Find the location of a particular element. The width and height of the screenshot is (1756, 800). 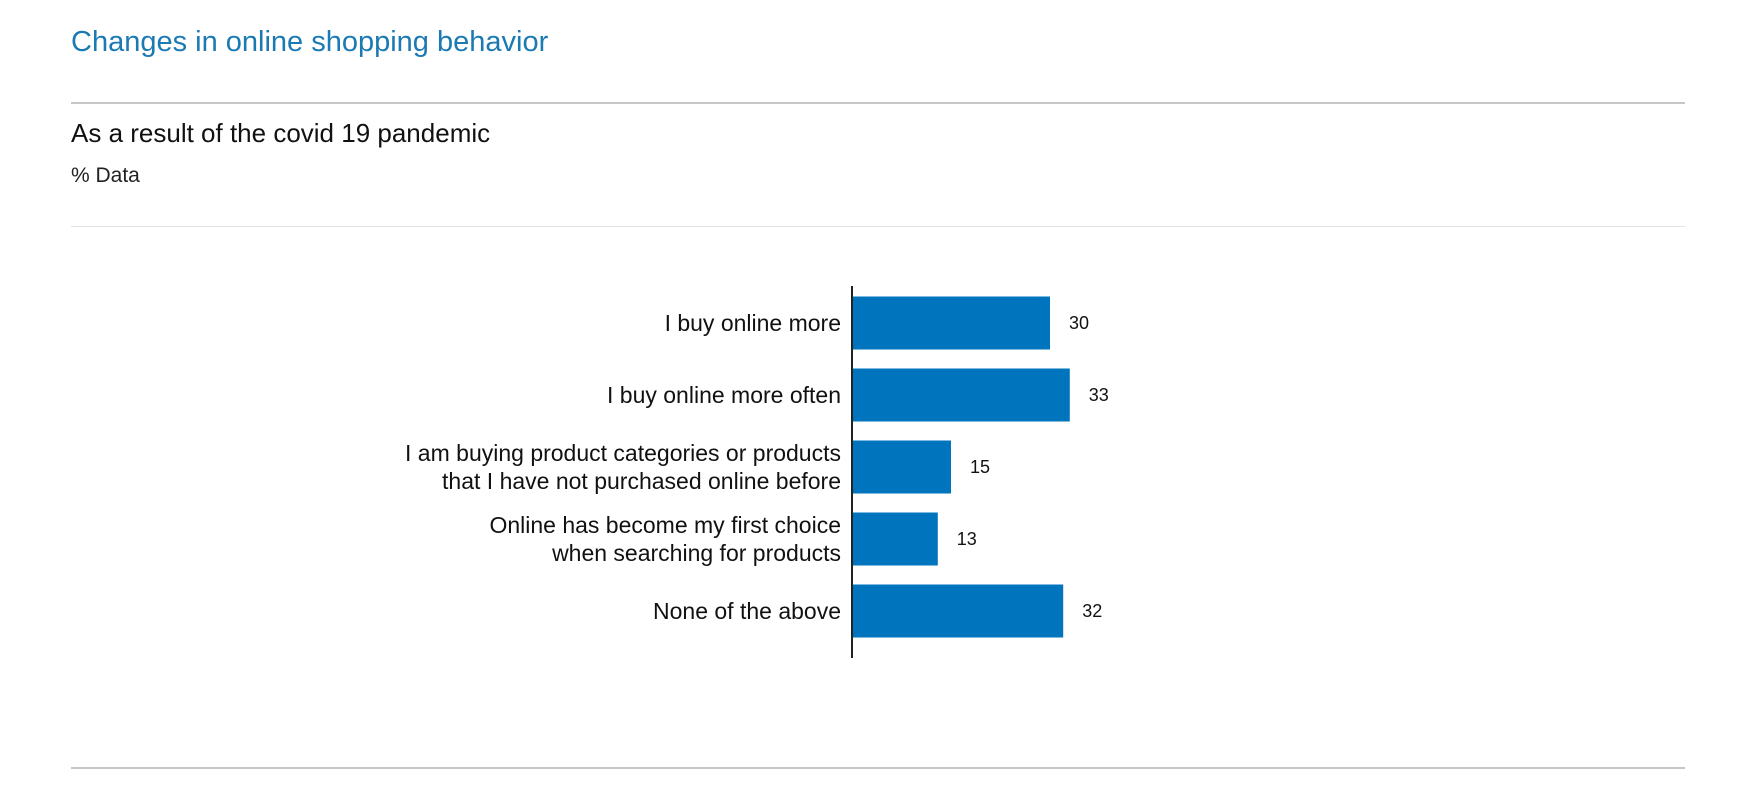

value-label-3: 15 is located at coordinates (980, 467).